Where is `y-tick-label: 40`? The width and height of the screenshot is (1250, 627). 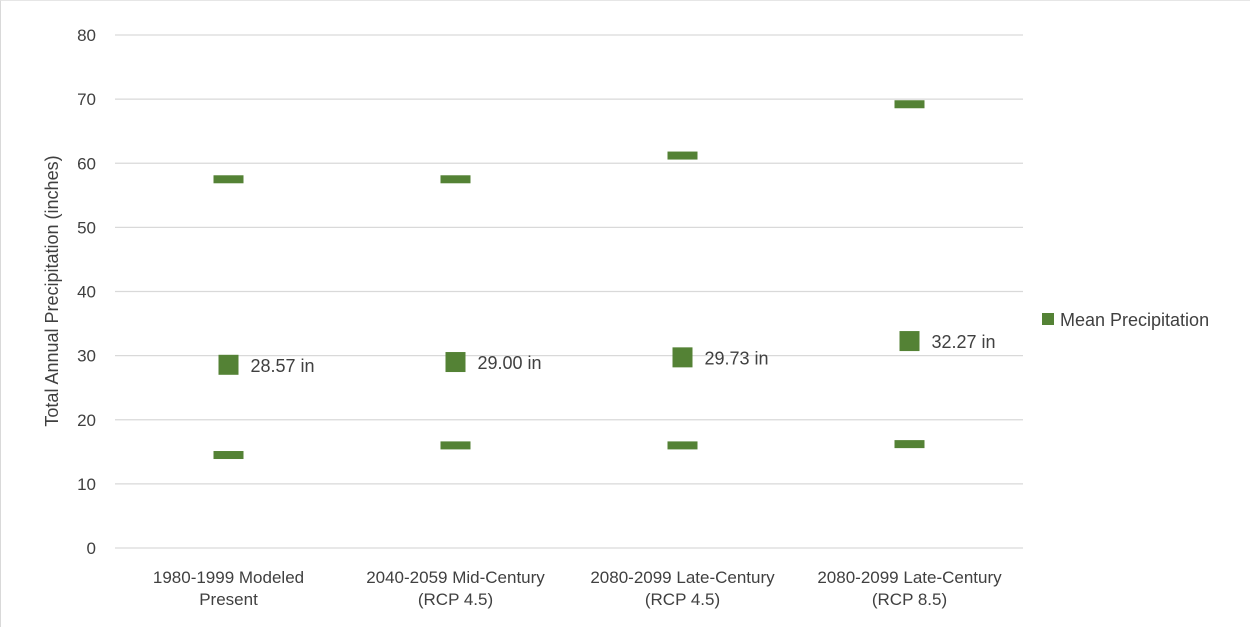
y-tick-label: 40 is located at coordinates (86, 292).